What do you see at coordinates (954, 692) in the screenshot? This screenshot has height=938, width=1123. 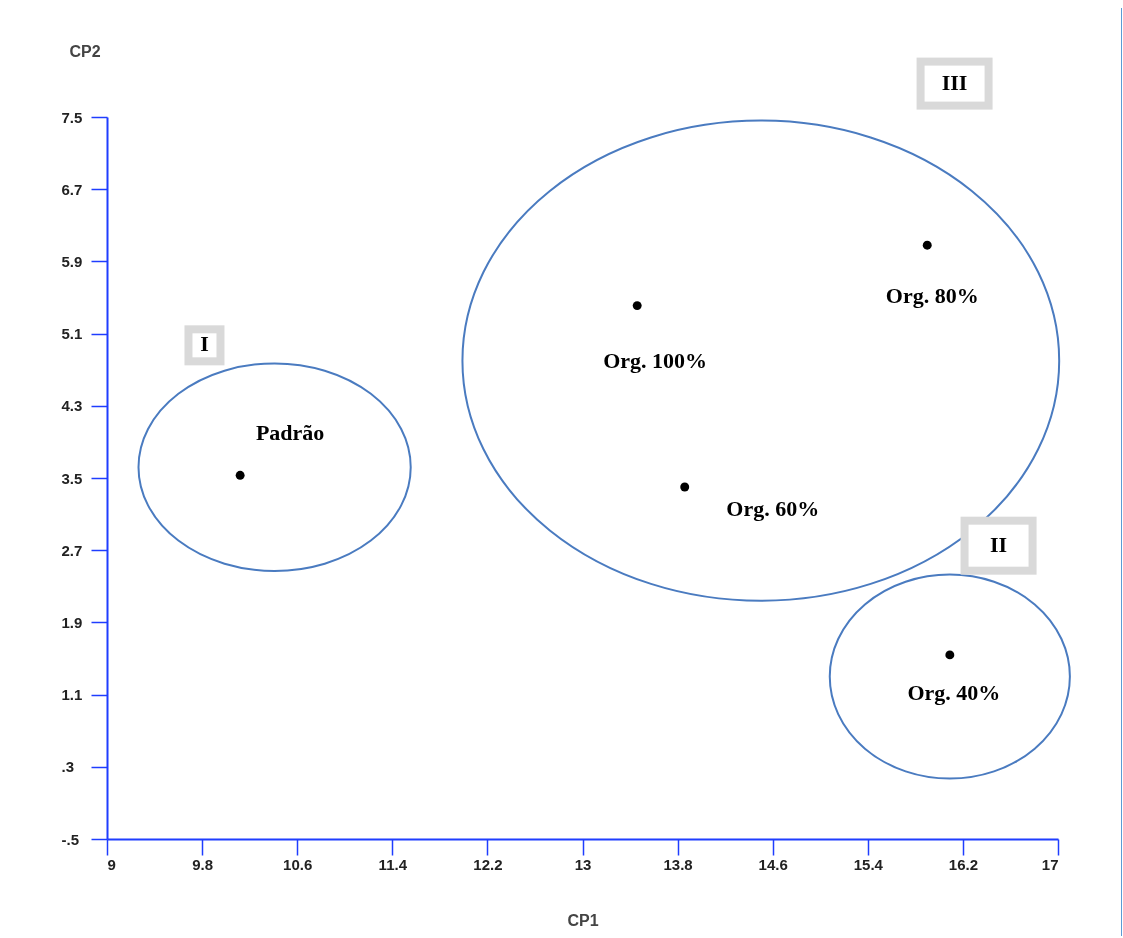 I see `annotation: Org. 40%` at bounding box center [954, 692].